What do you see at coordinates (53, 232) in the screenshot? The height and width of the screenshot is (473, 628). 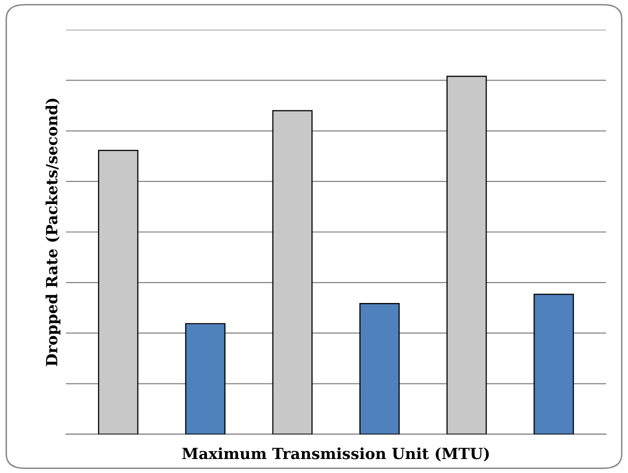 I see `y-axis-title: Dropped Rate (Packets/second)` at bounding box center [53, 232].